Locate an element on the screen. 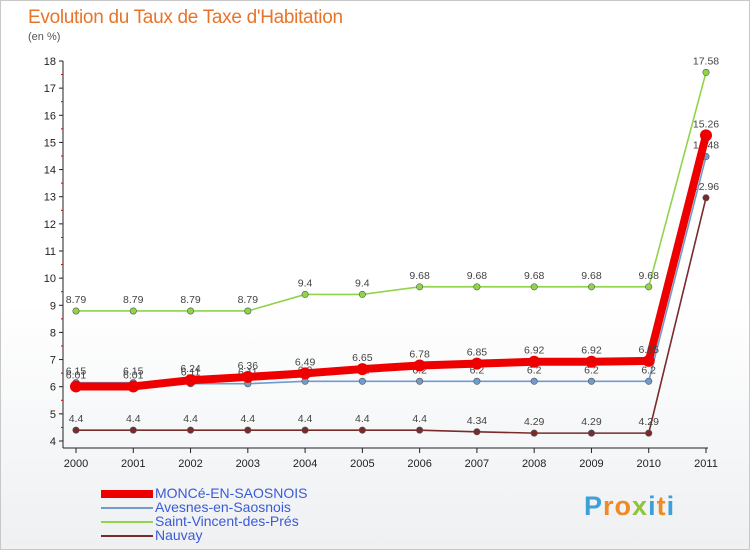 The image size is (750, 551). data-label-monc-en-saosnois: 6.95 is located at coordinates (649, 350).